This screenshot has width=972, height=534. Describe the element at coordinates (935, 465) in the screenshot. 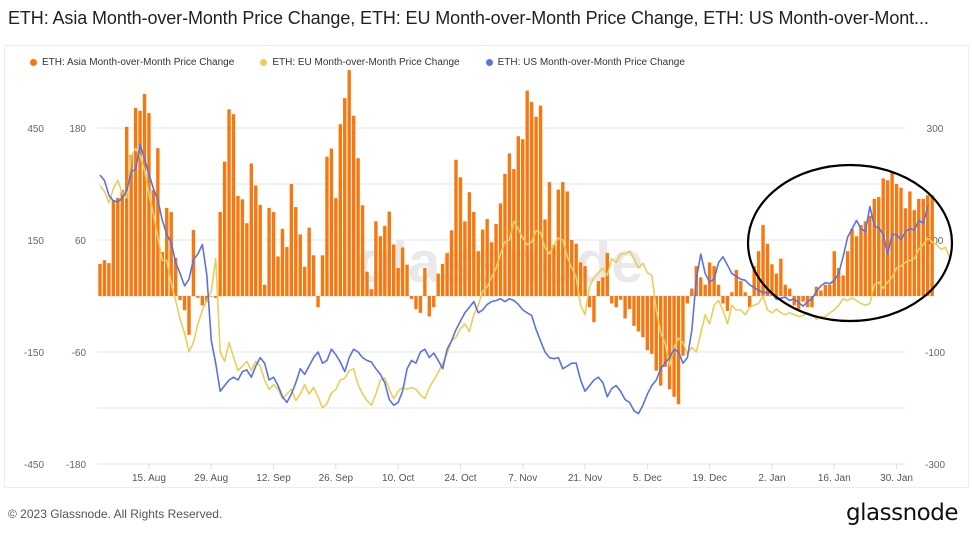

I see `y-tick-label-right: -300` at that location.